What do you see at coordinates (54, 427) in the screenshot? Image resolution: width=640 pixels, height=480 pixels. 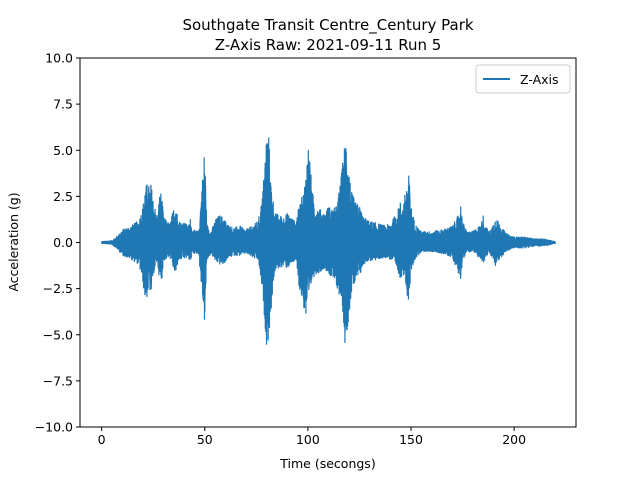 I see `y-tick-label: −10.0` at bounding box center [54, 427].